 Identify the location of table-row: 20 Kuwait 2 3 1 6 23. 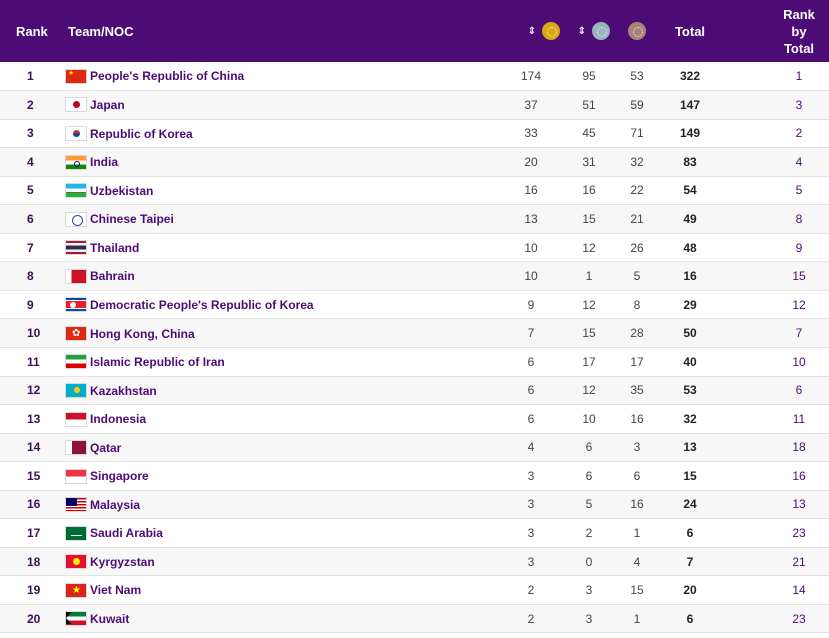
(414, 618).